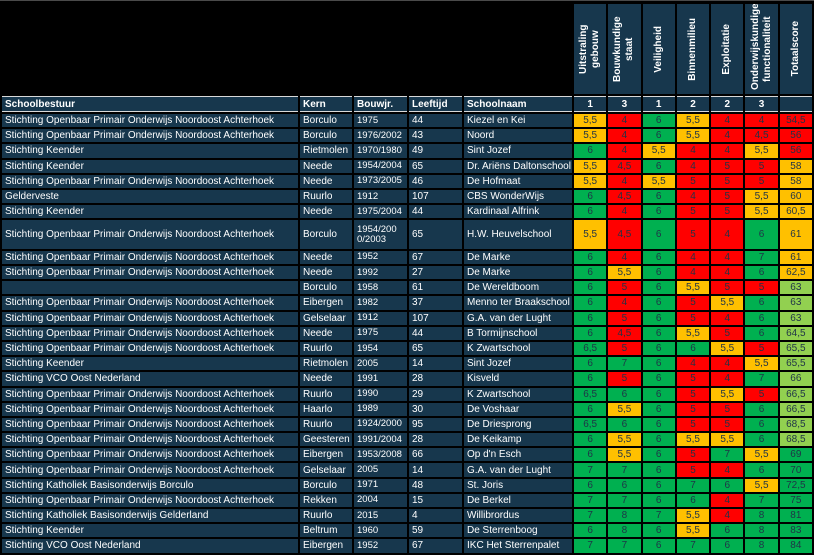 The width and height of the screenshot is (814, 555). I want to click on cell-leeftijd: 49, so click(435, 151).